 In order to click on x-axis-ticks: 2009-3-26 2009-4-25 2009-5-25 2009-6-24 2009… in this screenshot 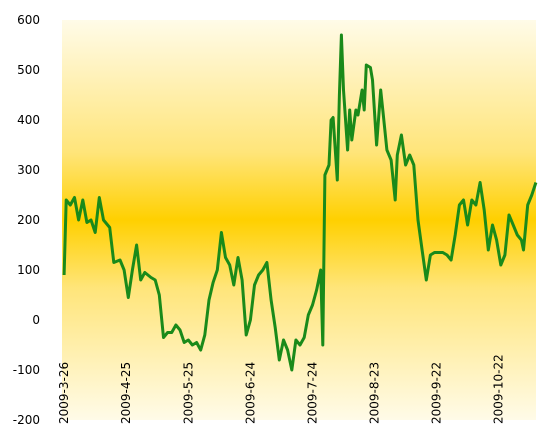, I will do `click(281, 389)`.